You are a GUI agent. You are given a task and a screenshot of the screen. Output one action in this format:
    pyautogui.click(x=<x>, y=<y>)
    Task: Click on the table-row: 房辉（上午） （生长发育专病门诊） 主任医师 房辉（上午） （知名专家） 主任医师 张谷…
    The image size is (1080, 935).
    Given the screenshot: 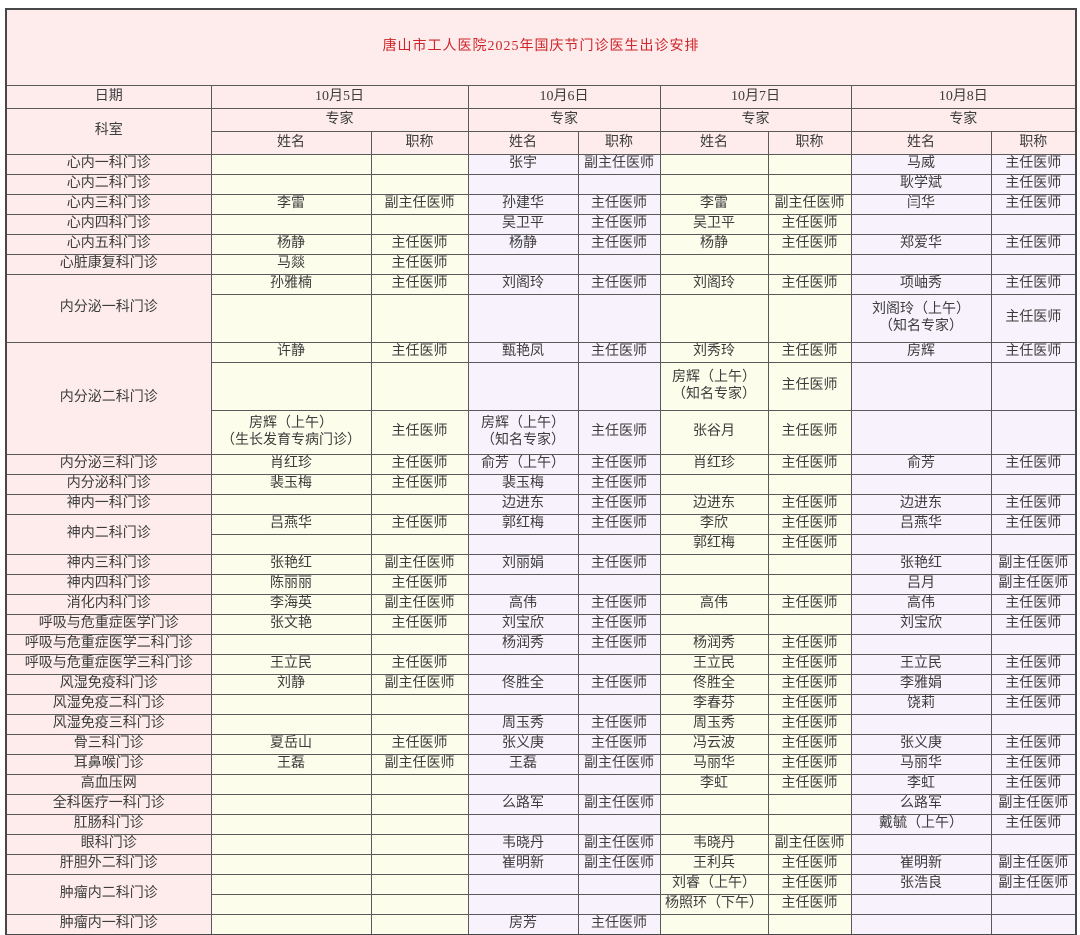 What is the action you would take?
    pyautogui.click(x=541, y=432)
    